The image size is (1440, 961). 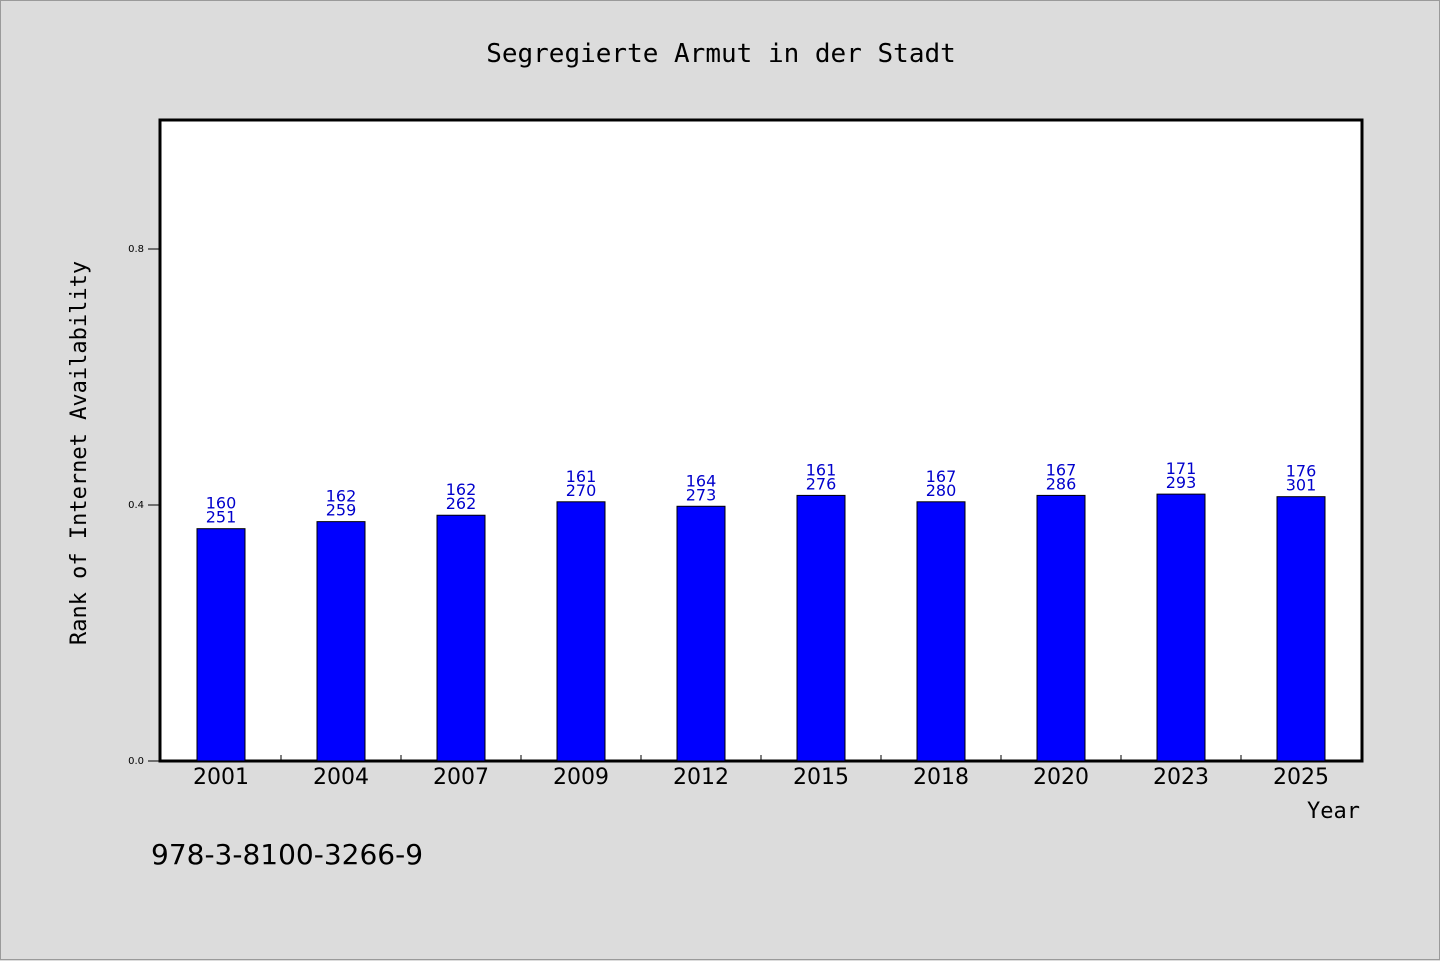 I want to click on x-tick-label: 2023, so click(x=1181, y=777).